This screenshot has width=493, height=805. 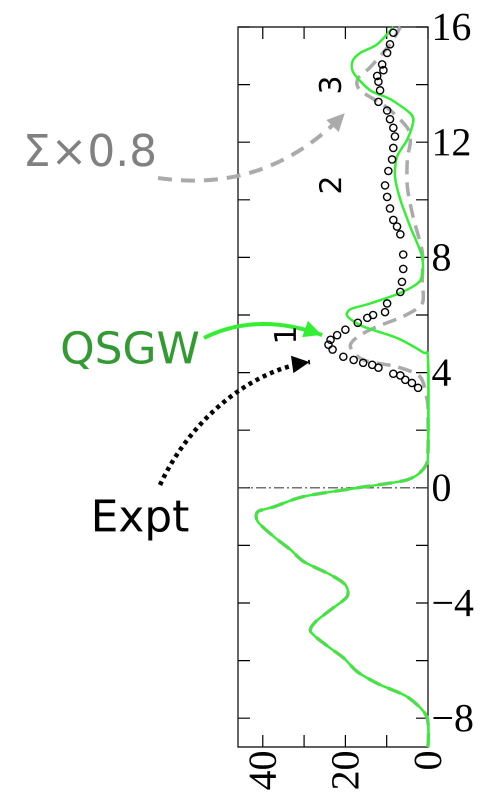 I want to click on y-tick-label: 0, so click(x=441, y=488).